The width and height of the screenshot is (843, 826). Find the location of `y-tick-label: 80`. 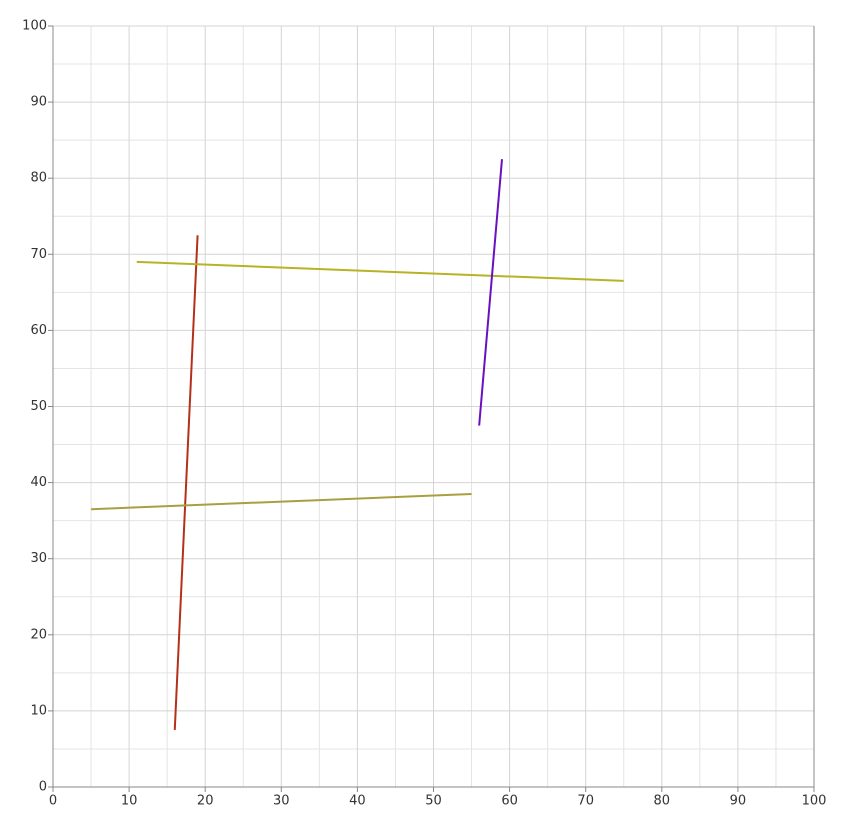

y-tick-label: 80 is located at coordinates (38, 178).